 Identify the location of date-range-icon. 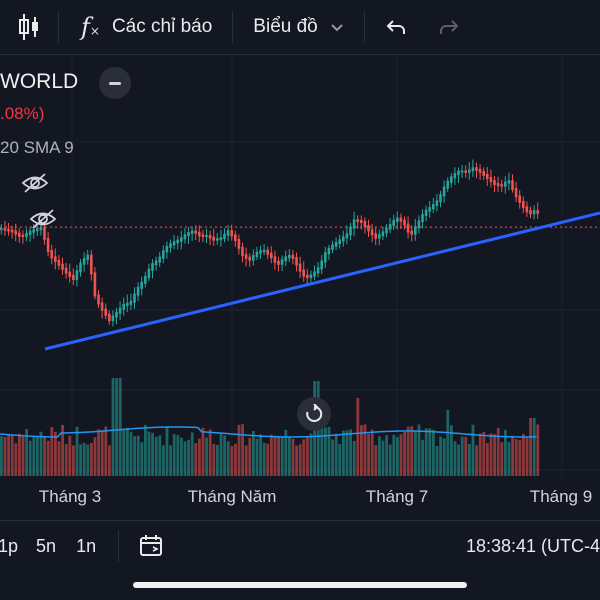
(152, 546).